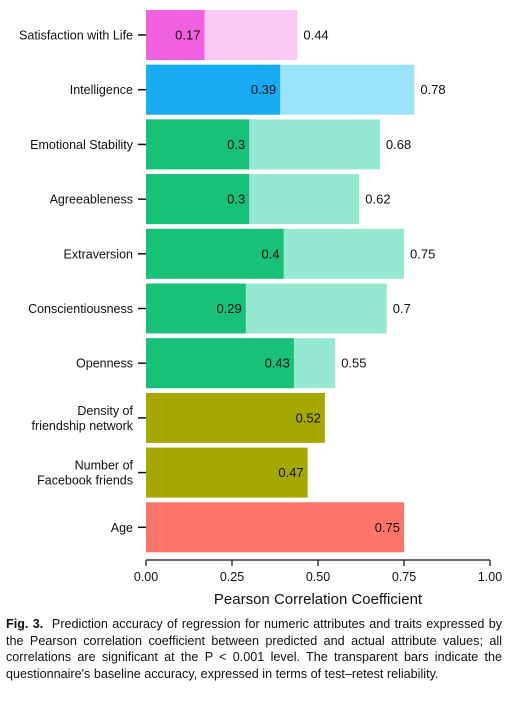  I want to click on category-label: Conscientiousness, so click(80, 309).